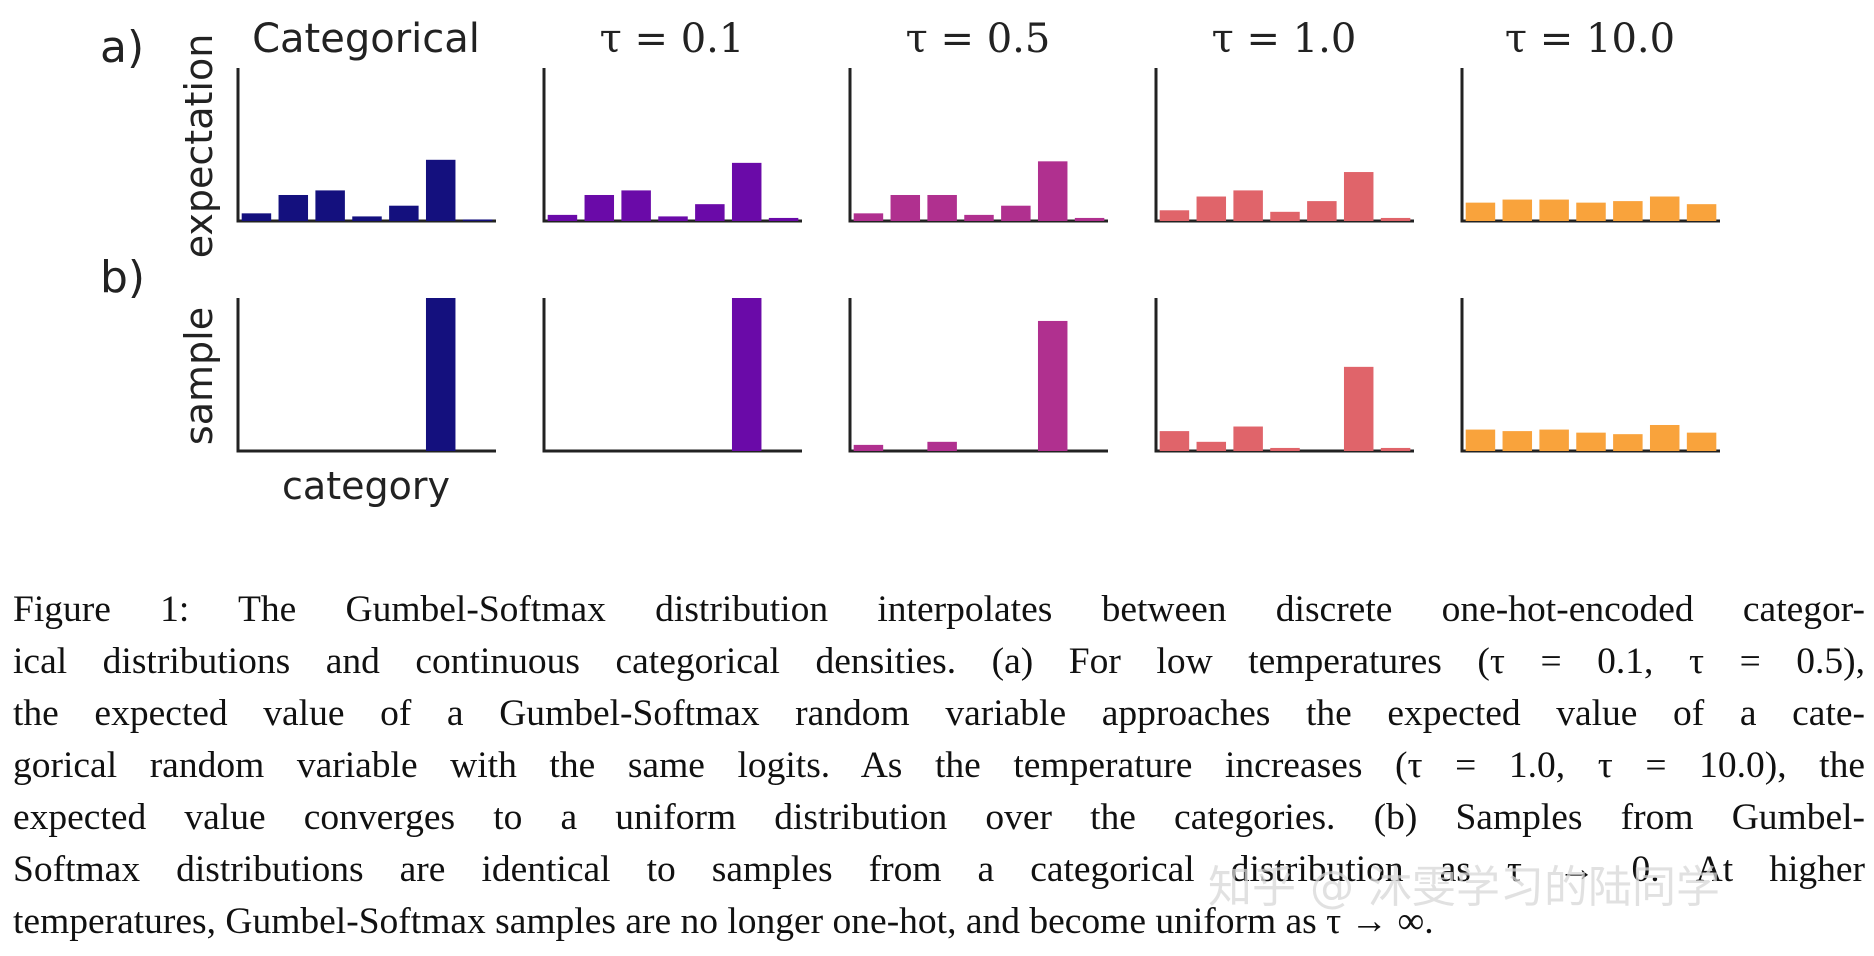 This screenshot has width=1874, height=956. Describe the element at coordinates (199, 146) in the screenshot. I see `ylabel-expectation: expectation` at that location.